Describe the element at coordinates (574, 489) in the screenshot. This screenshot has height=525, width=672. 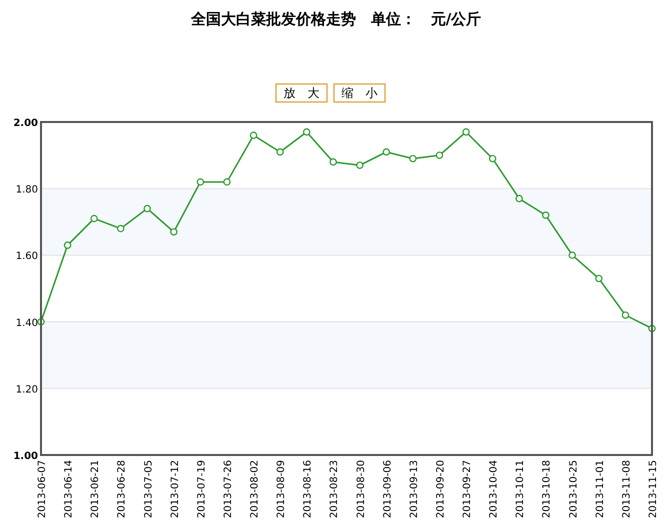
I see `x-tick-label: 2013-10-25` at that location.